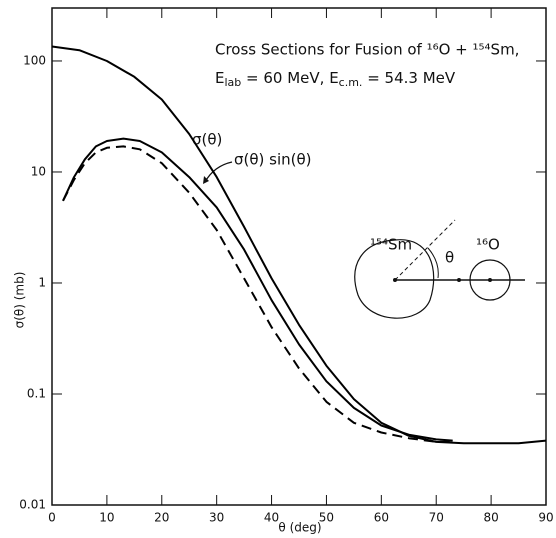  Describe the element at coordinates (38, 171) in the screenshot. I see `y-tick-label: 10` at that location.